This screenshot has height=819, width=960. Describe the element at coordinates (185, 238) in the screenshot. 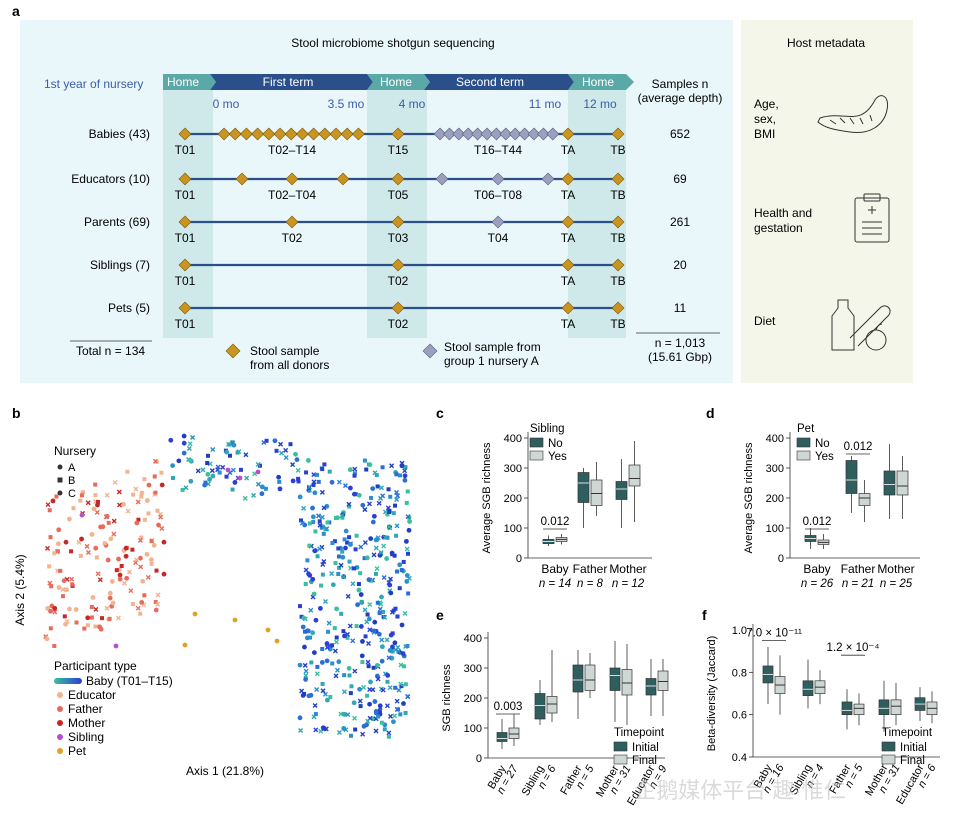

I see `timepoint-tag: T01` at that location.